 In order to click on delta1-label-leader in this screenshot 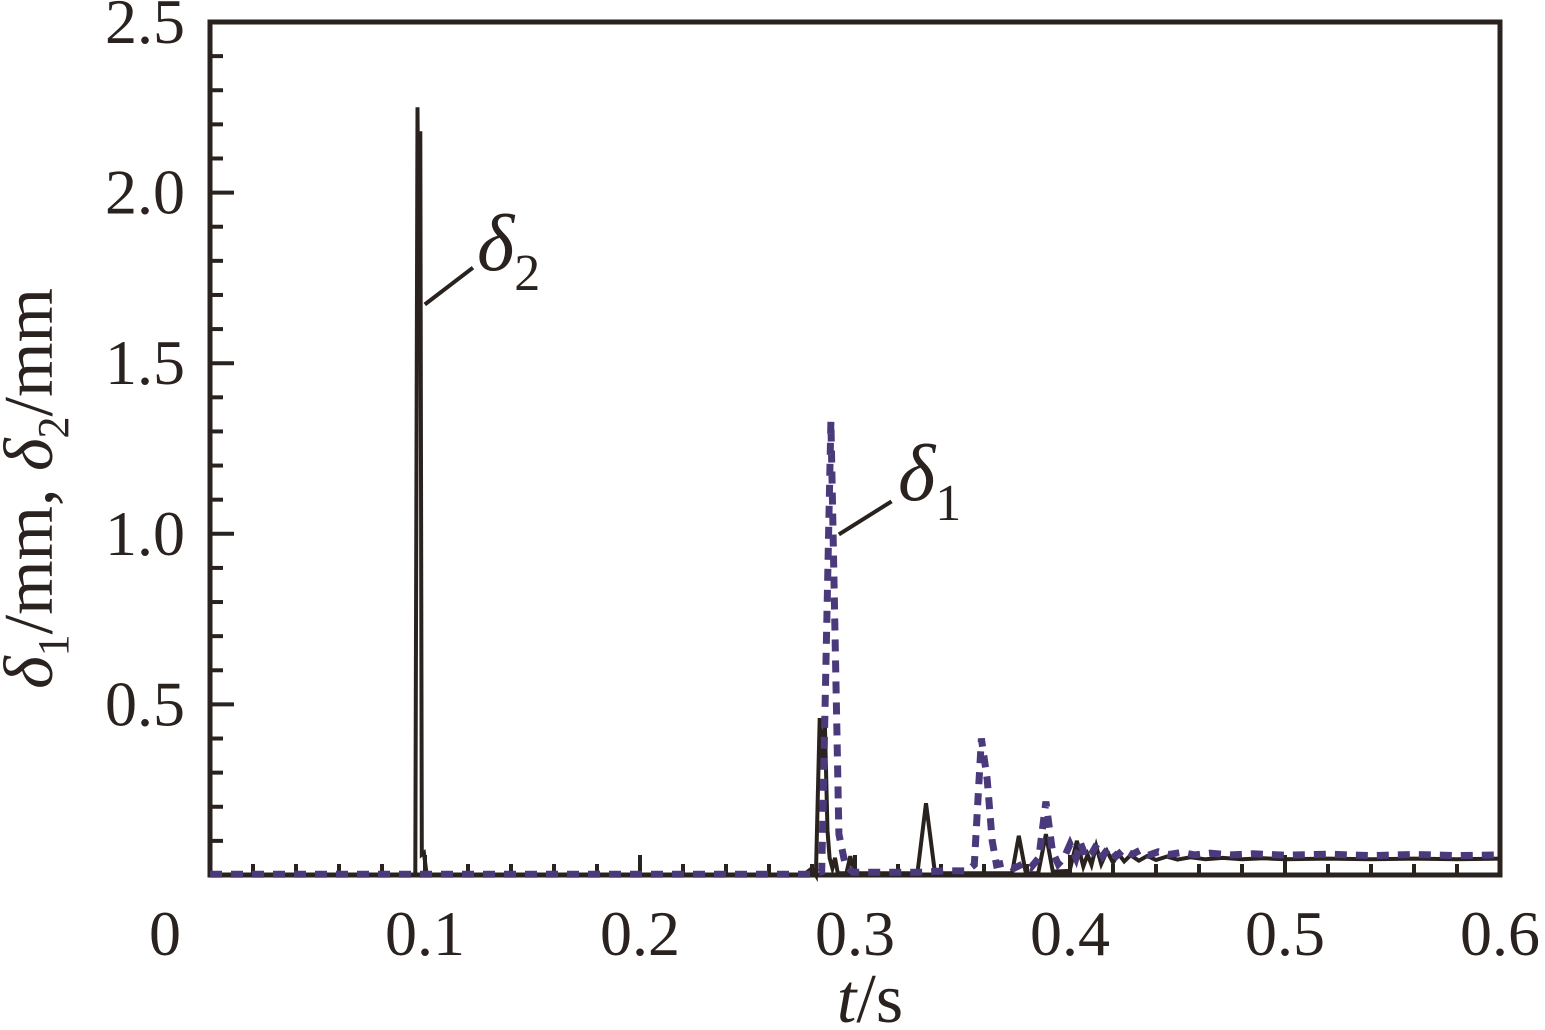, I will do `click(865, 518)`.